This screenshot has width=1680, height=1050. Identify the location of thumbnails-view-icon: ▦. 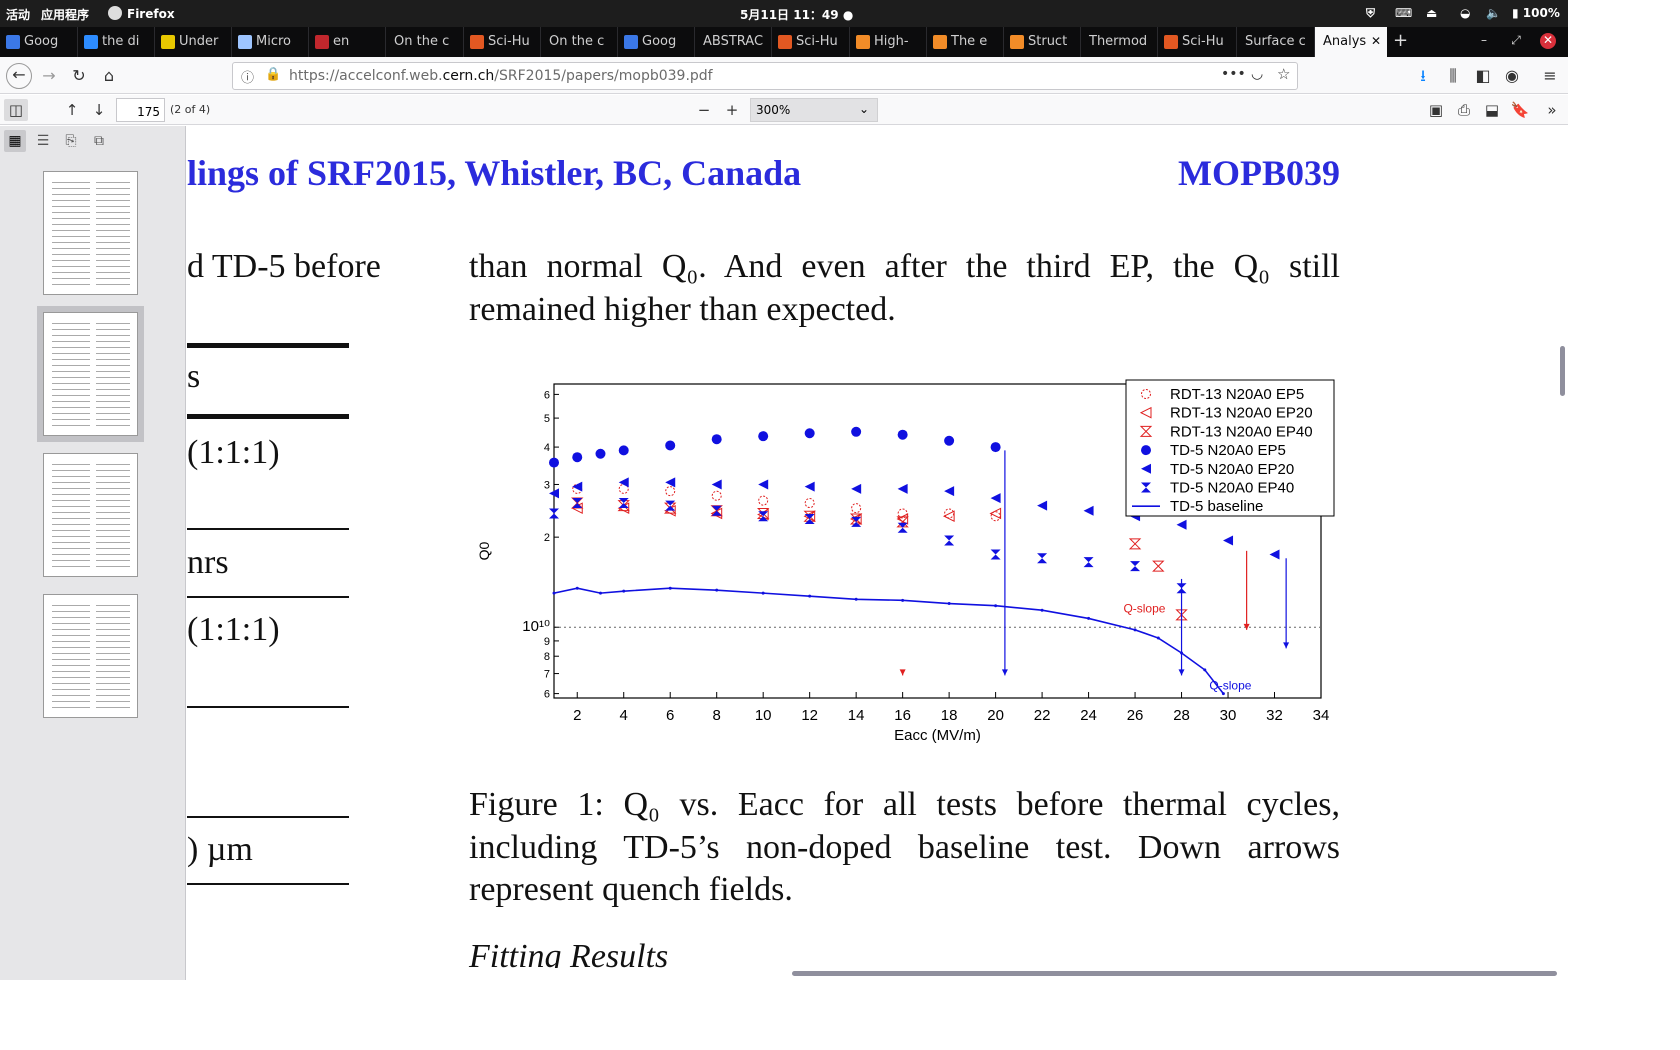
(15, 141).